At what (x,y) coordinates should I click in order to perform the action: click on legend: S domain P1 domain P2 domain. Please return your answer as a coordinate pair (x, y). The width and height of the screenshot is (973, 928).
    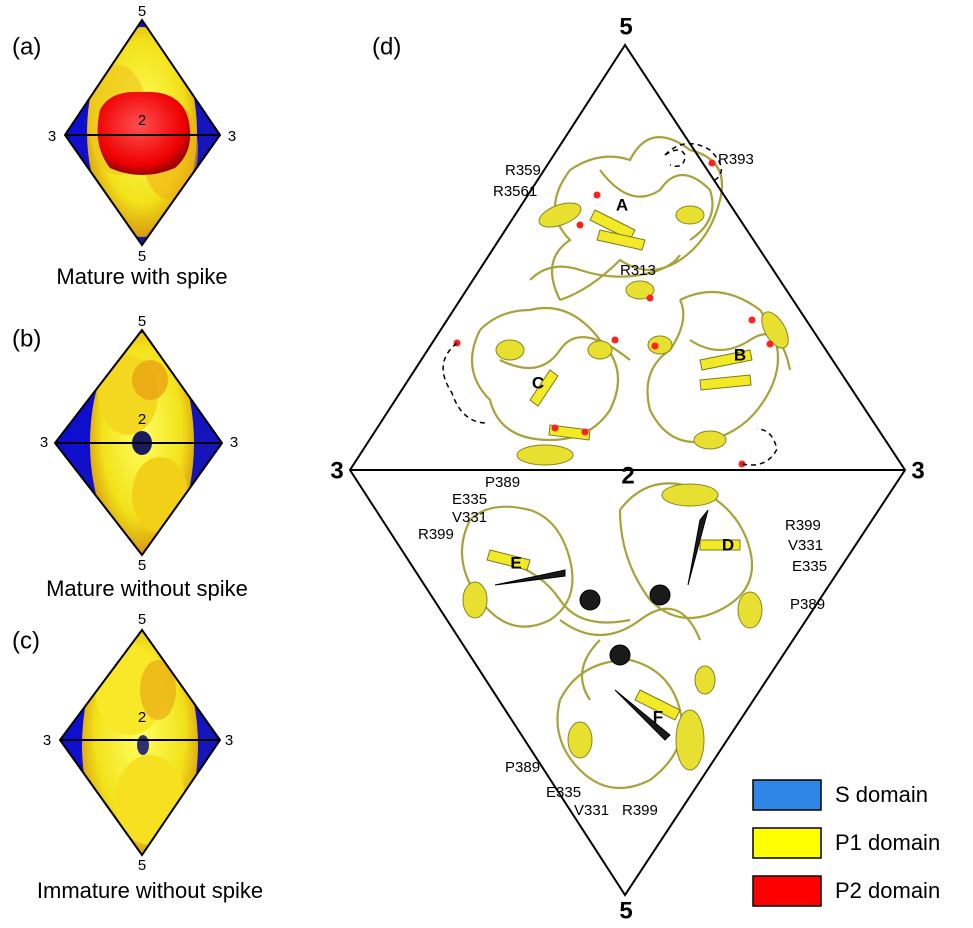
    Looking at the image, I should click on (846, 843).